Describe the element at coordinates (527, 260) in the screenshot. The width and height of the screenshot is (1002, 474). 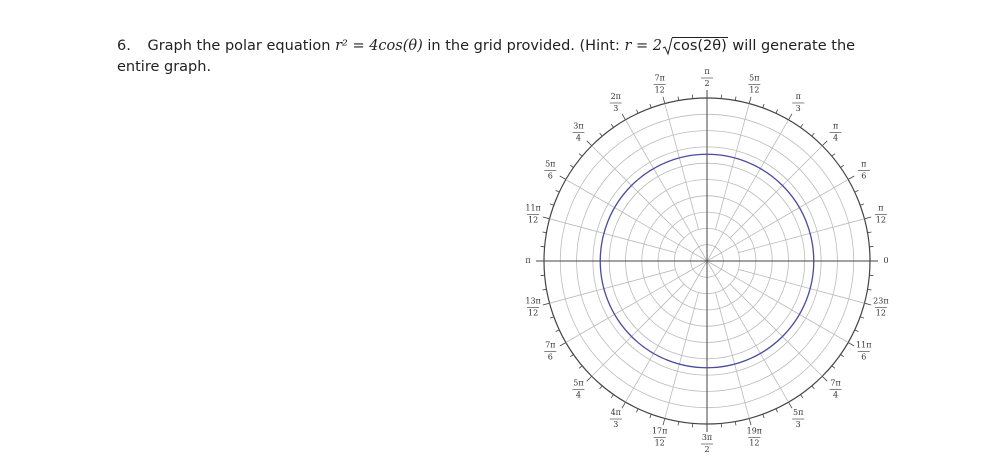
I see `label: π` at that location.